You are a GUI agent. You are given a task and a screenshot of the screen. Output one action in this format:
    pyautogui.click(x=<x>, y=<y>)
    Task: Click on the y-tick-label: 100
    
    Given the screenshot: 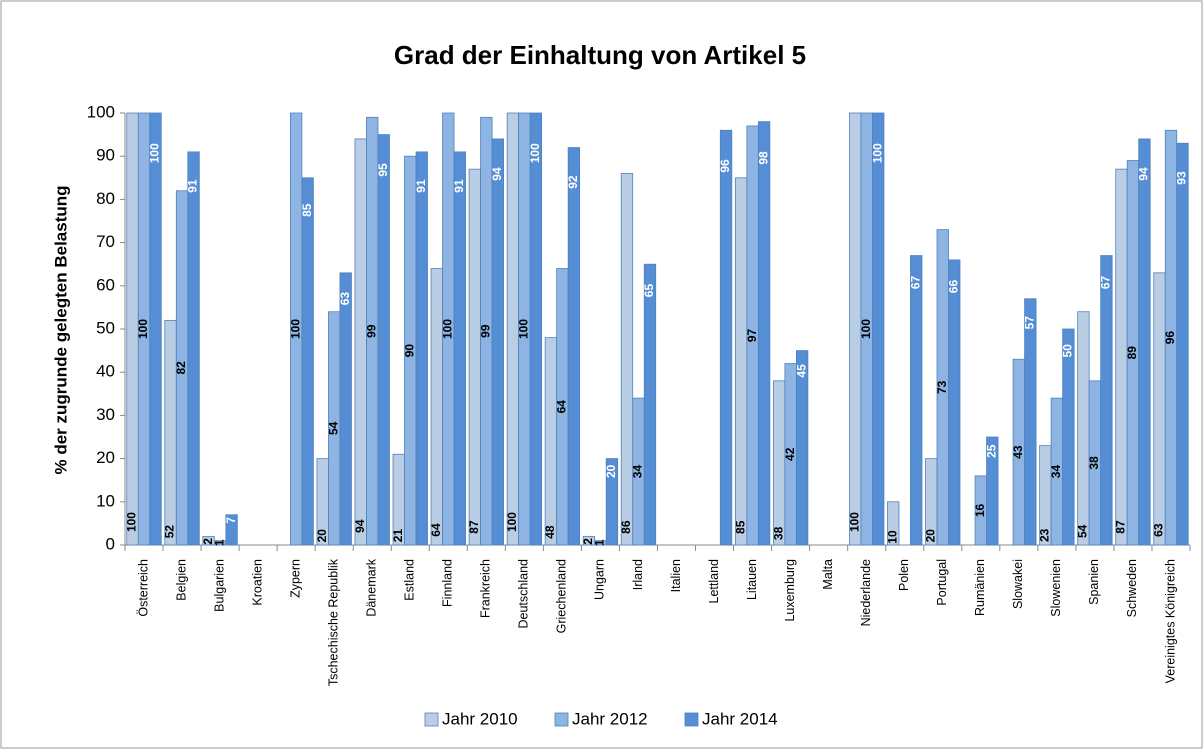 What is the action you would take?
    pyautogui.click(x=101, y=111)
    